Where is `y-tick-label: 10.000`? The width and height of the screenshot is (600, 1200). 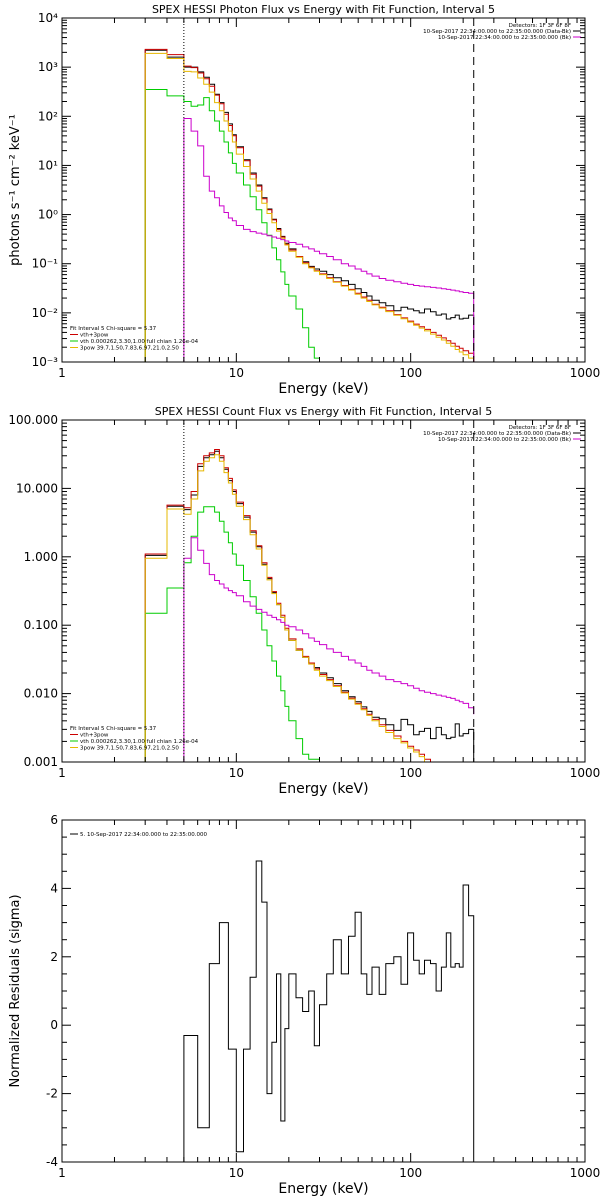 y-tick-label: 10.000 is located at coordinates (37, 488).